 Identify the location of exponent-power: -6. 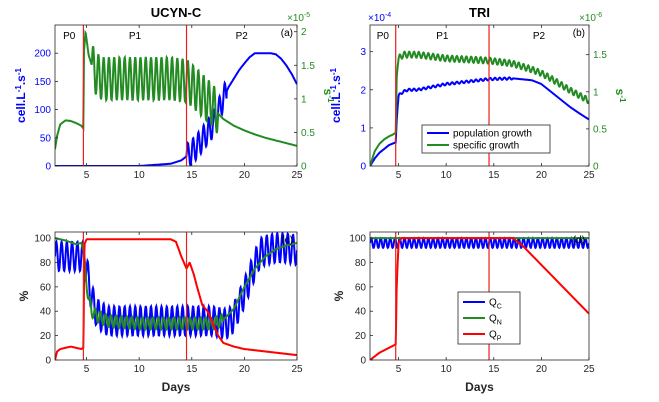
(599, 15).